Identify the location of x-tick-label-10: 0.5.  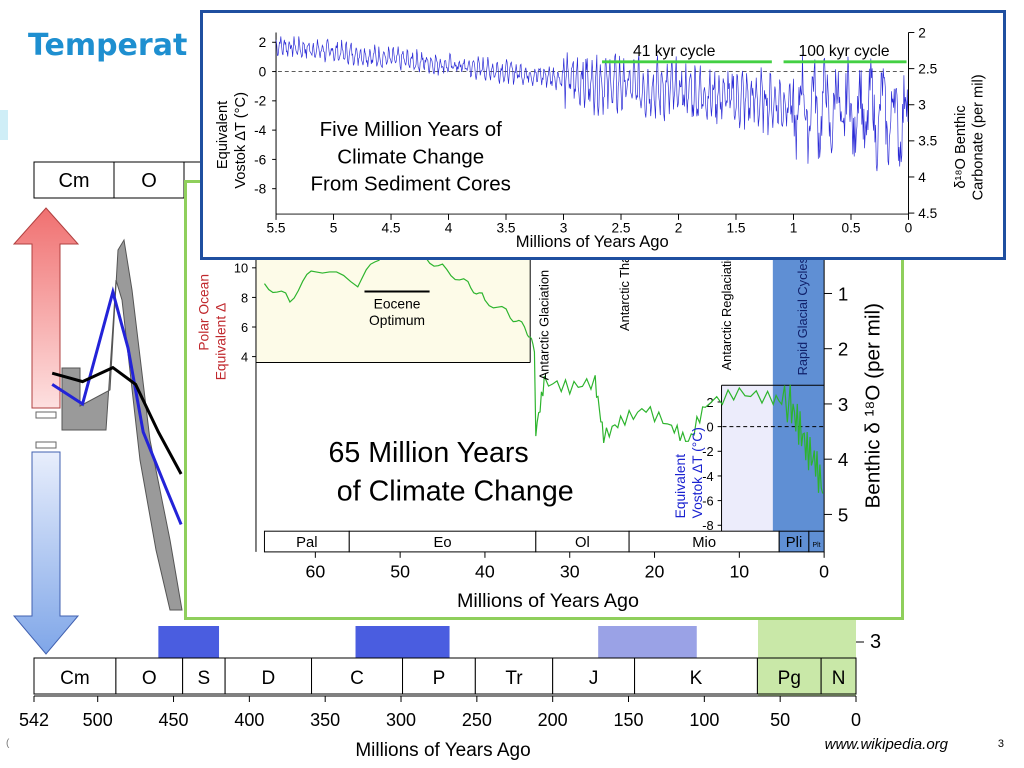
(851, 228).